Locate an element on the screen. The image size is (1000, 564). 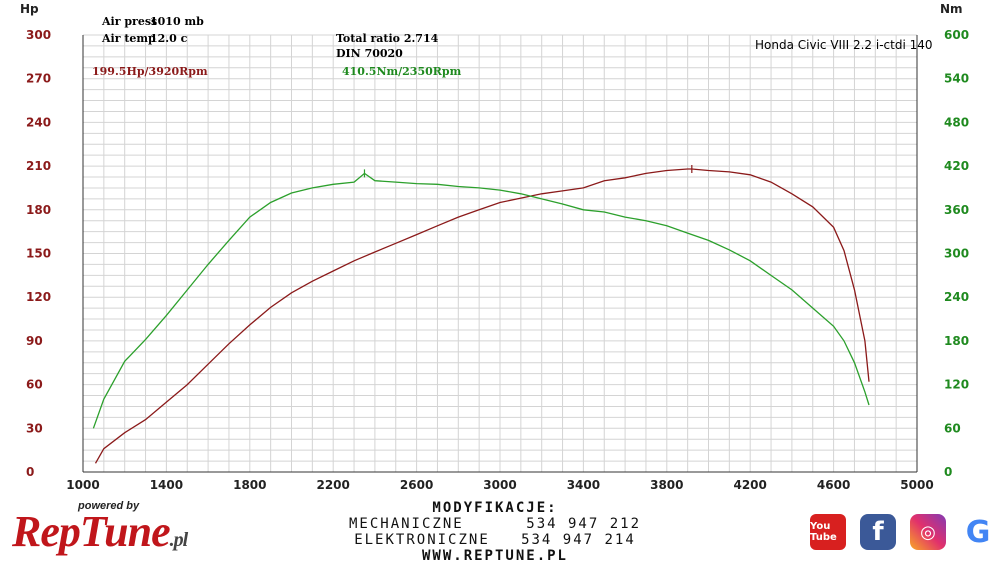
mechanical-phone: 534 947 212 is located at coordinates (583, 524).